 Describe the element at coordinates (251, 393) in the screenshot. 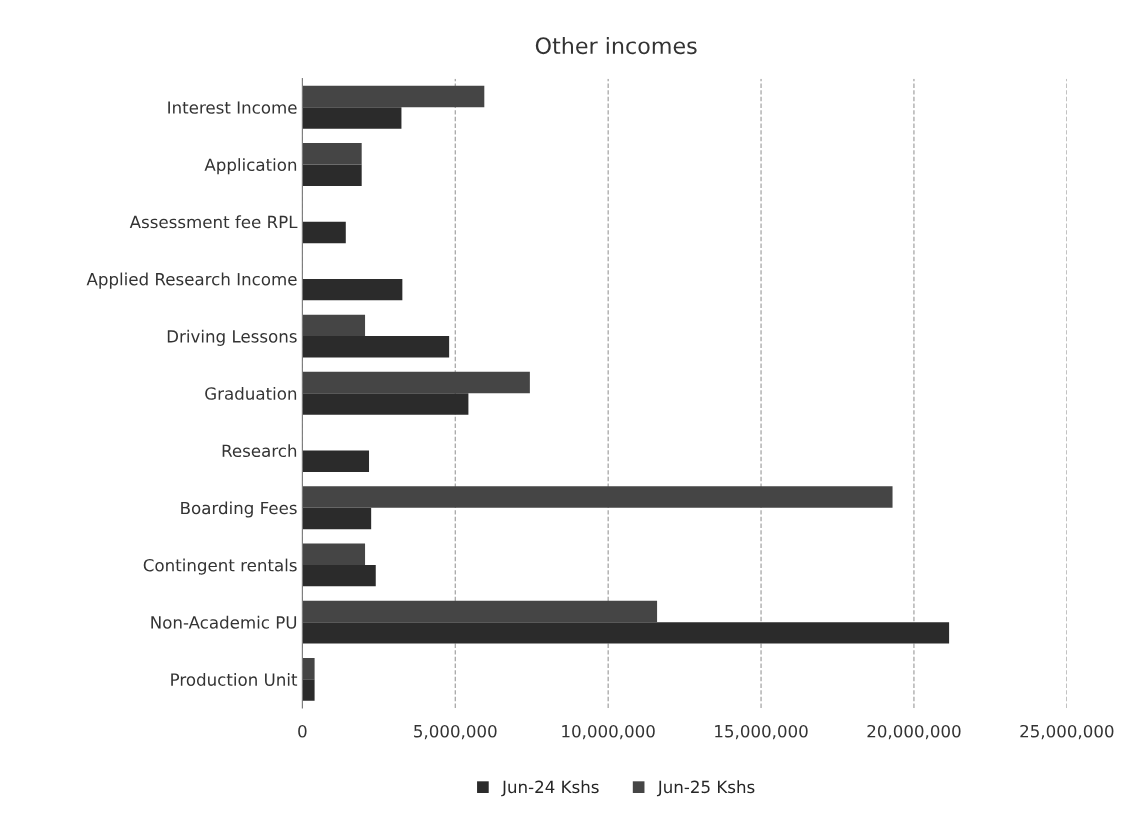

I see `y-tick-label: Graduation` at that location.